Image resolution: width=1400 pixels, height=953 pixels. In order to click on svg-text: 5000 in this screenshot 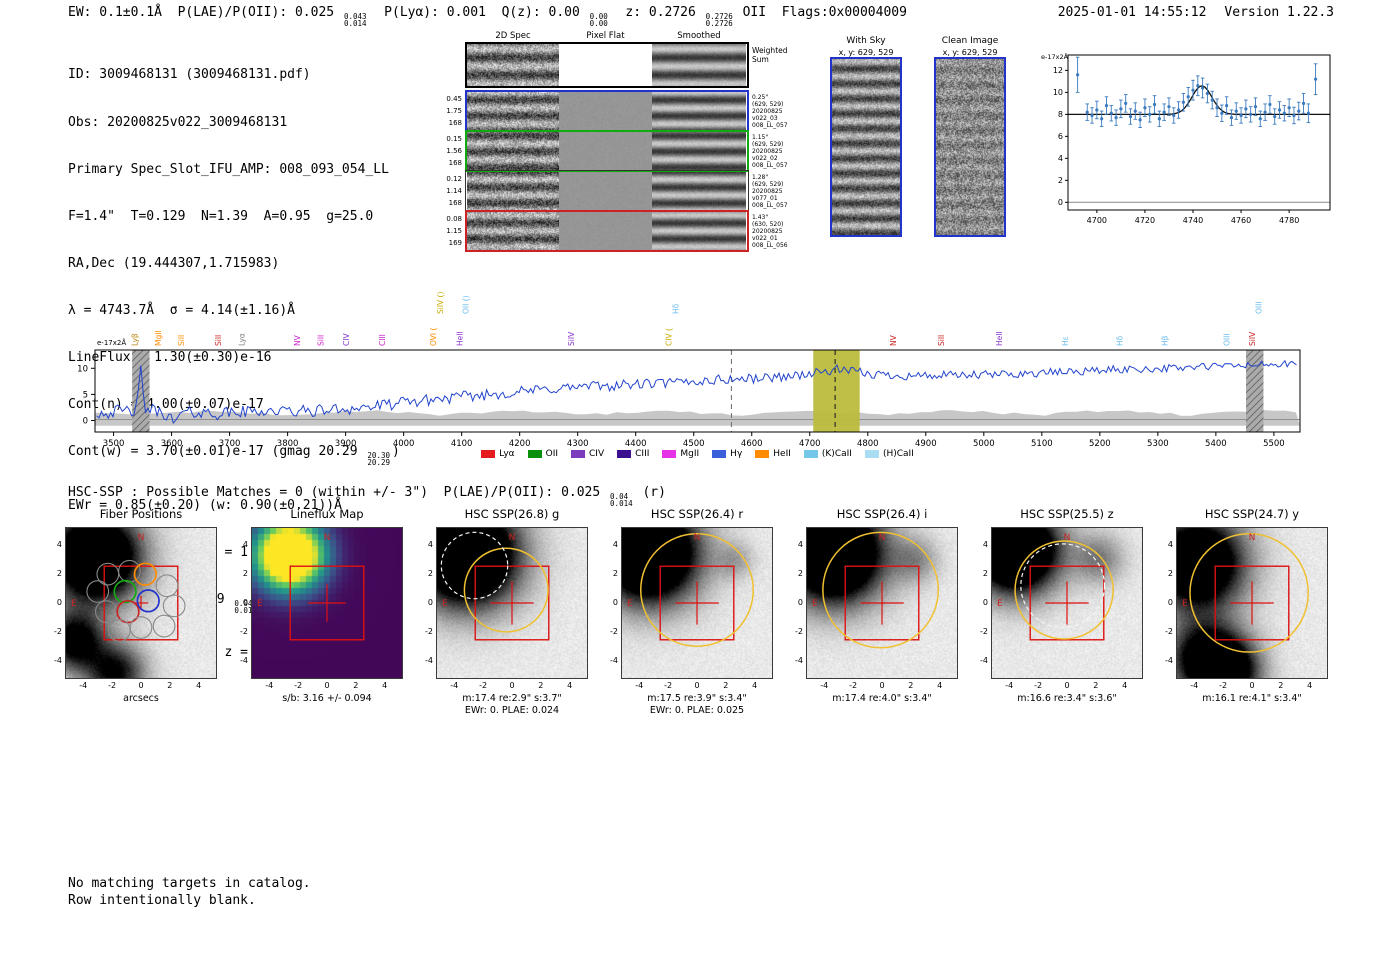, I will do `click(984, 444)`.